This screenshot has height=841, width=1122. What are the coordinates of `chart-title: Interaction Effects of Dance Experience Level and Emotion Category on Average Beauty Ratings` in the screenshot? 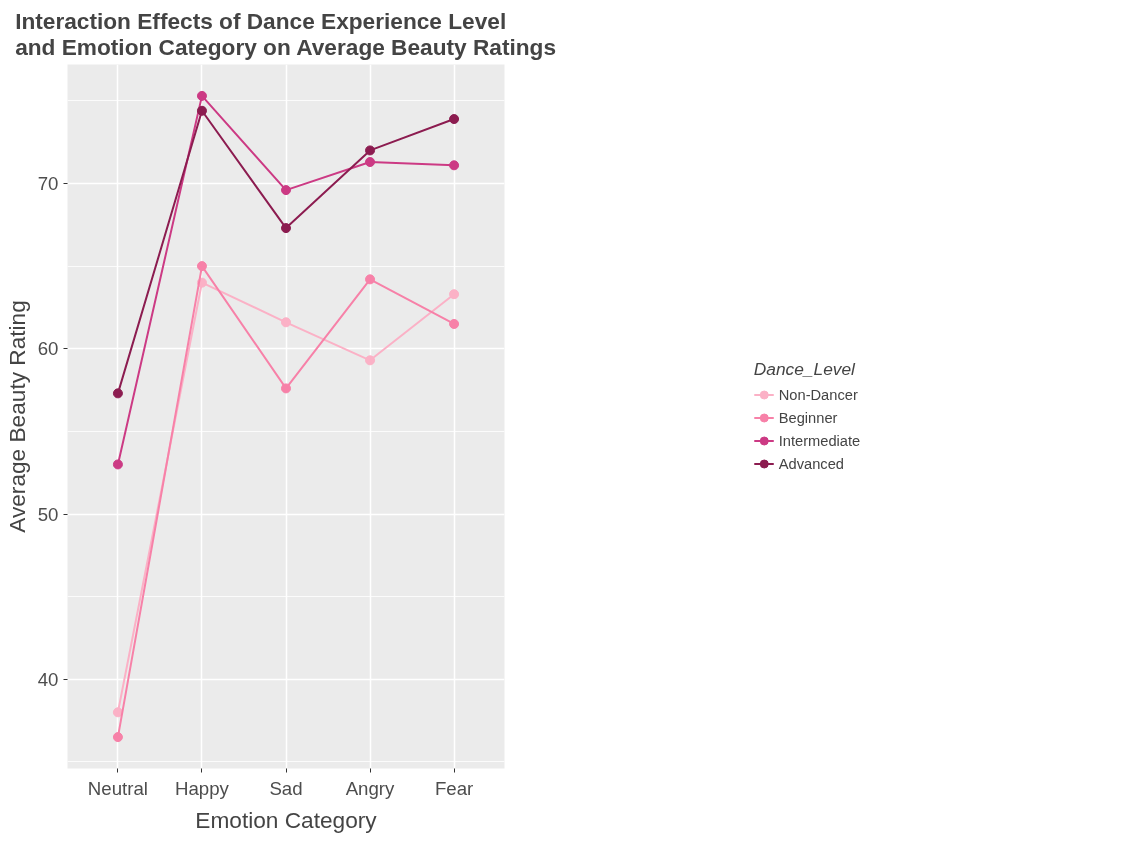 It's located at (286, 33).